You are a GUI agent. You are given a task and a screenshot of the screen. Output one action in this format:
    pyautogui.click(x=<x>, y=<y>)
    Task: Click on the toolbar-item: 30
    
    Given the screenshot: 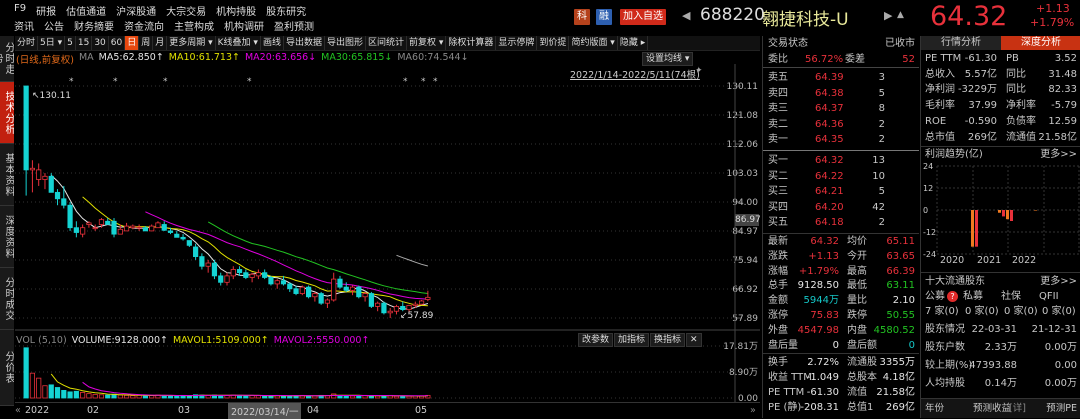 What is the action you would take?
    pyautogui.click(x=100, y=43)
    